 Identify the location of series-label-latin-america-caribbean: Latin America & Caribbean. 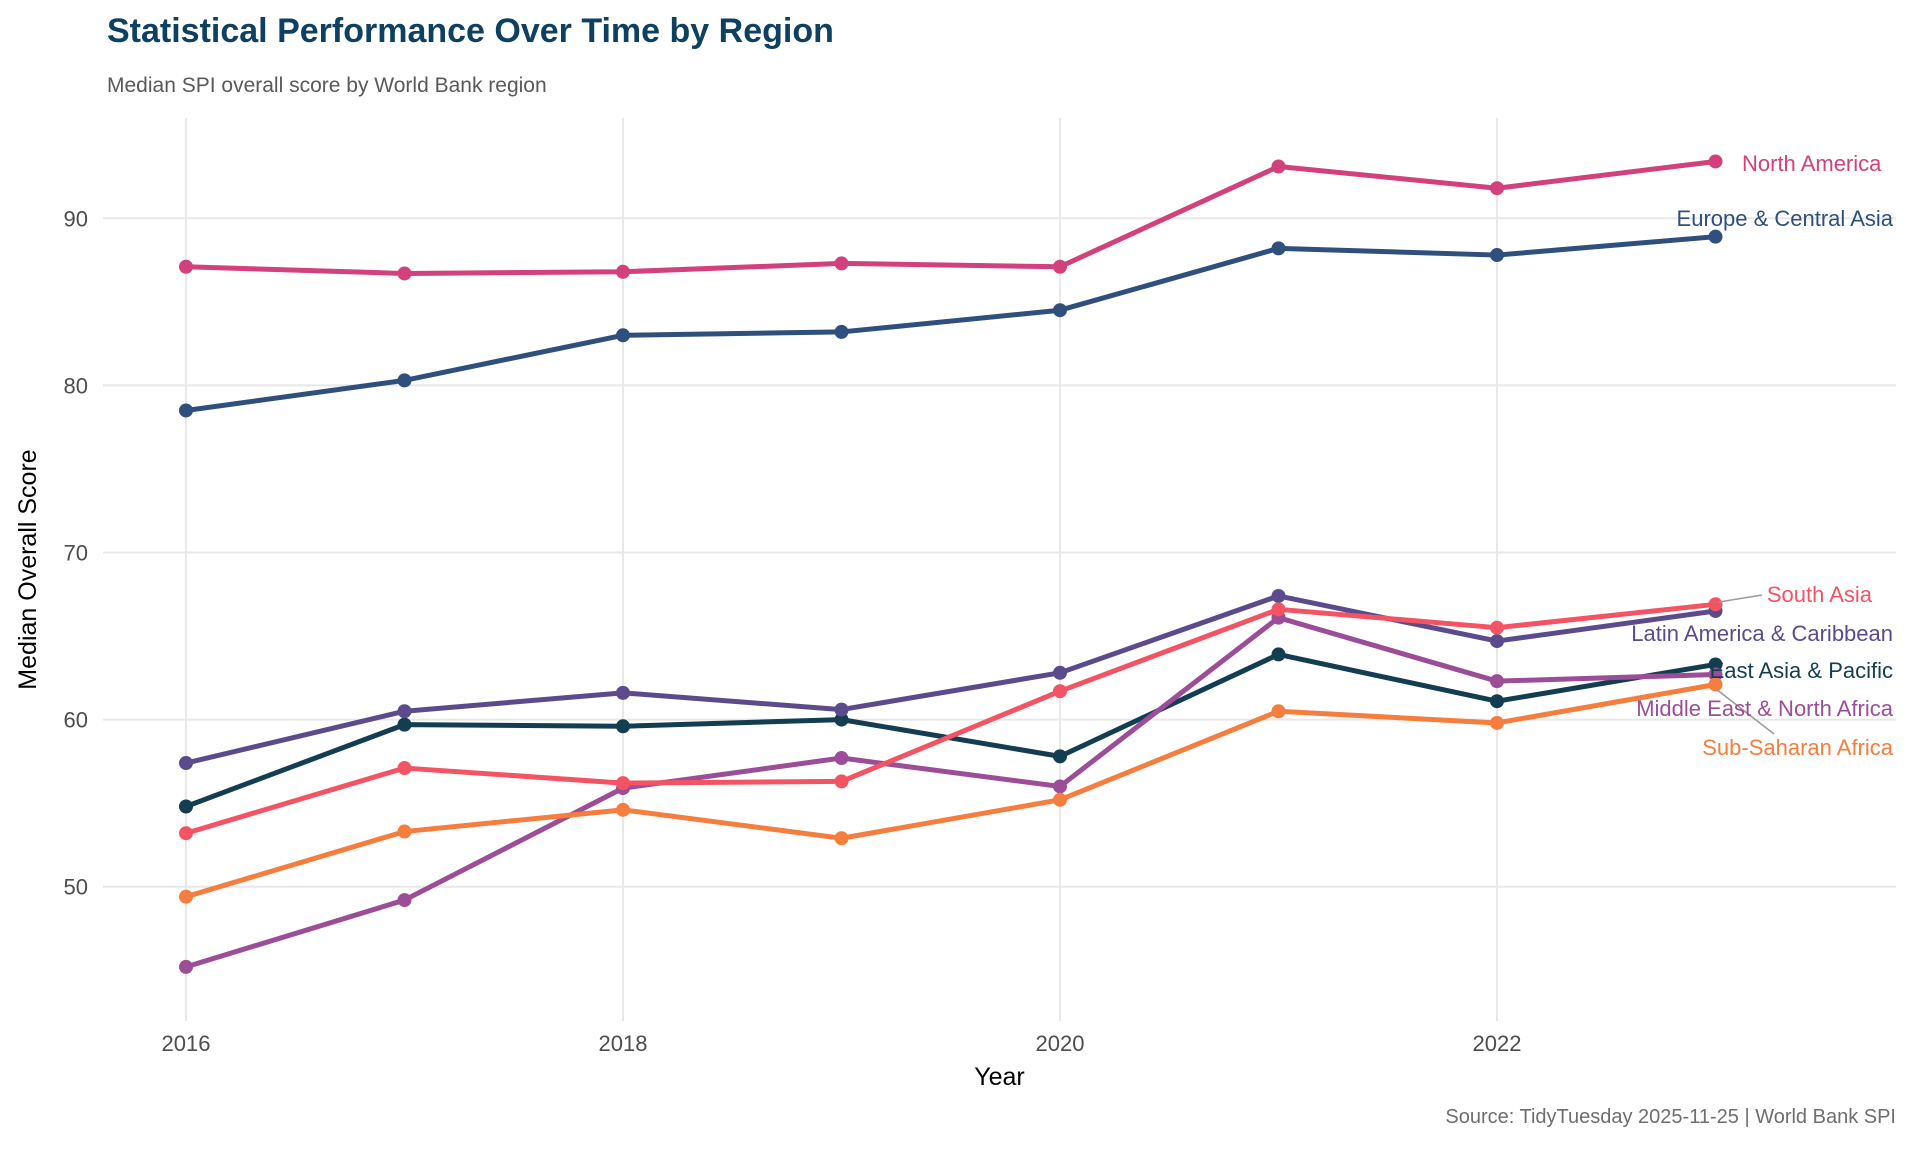
(1762, 633).